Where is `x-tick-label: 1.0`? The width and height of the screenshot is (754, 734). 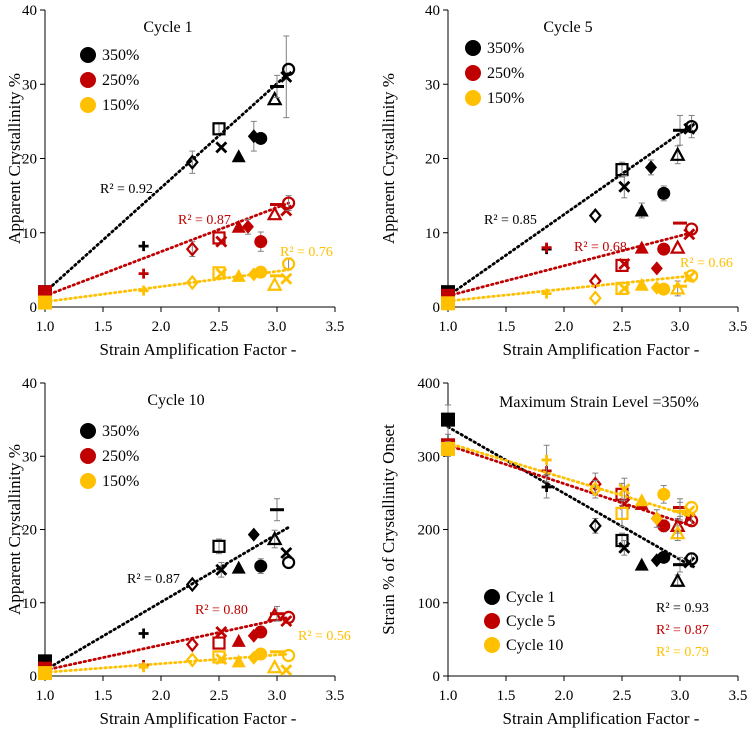 x-tick-label: 1.0 is located at coordinates (448, 696).